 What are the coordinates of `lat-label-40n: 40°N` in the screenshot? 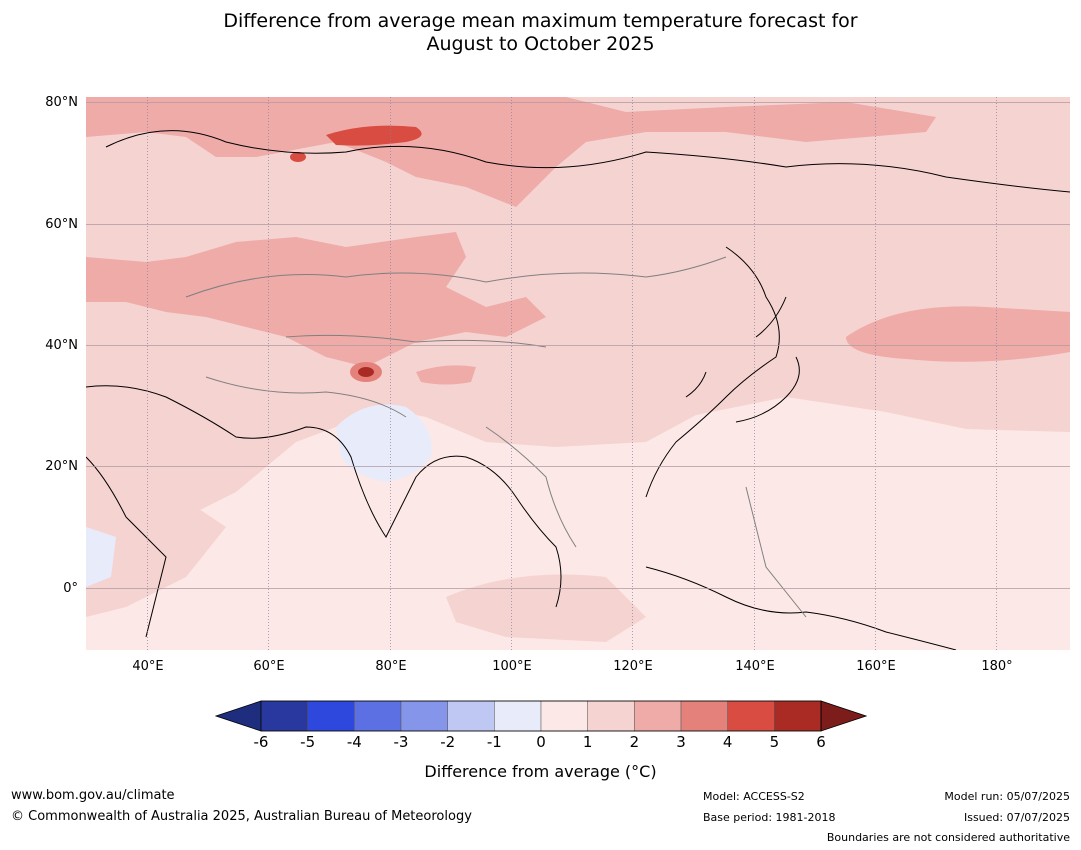 It's located at (61, 345).